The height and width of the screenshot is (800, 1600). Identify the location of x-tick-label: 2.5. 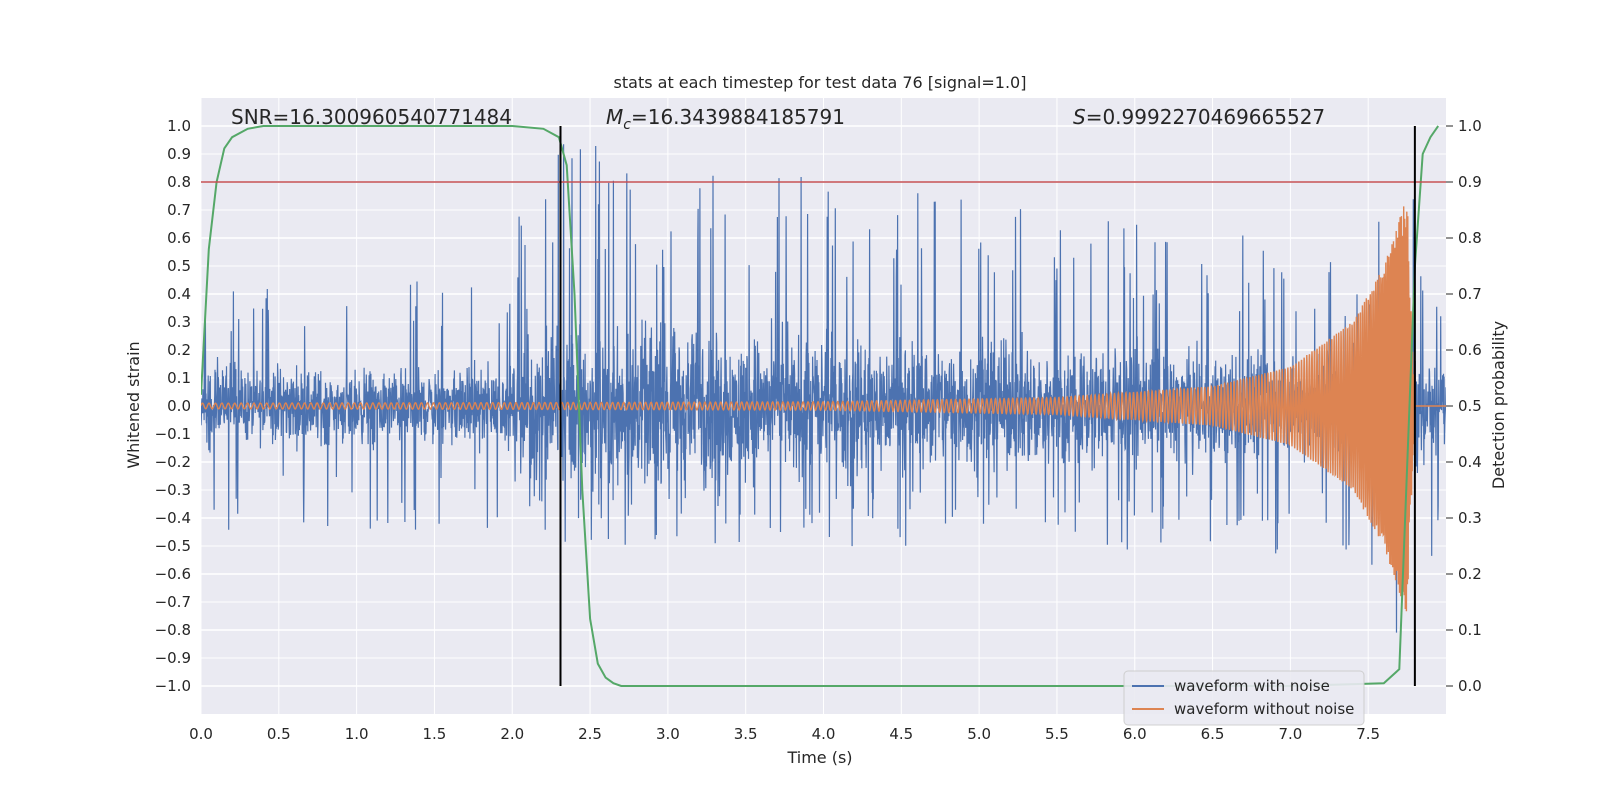
(590, 734).